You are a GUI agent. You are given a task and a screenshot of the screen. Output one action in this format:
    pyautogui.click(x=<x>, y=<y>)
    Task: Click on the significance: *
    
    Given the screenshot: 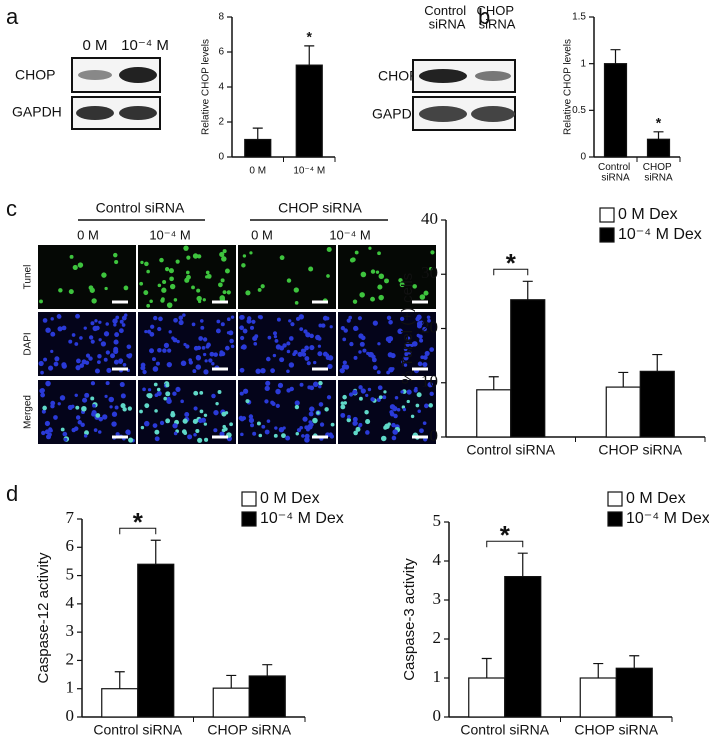 What is the action you would take?
    pyautogui.click(x=138, y=522)
    